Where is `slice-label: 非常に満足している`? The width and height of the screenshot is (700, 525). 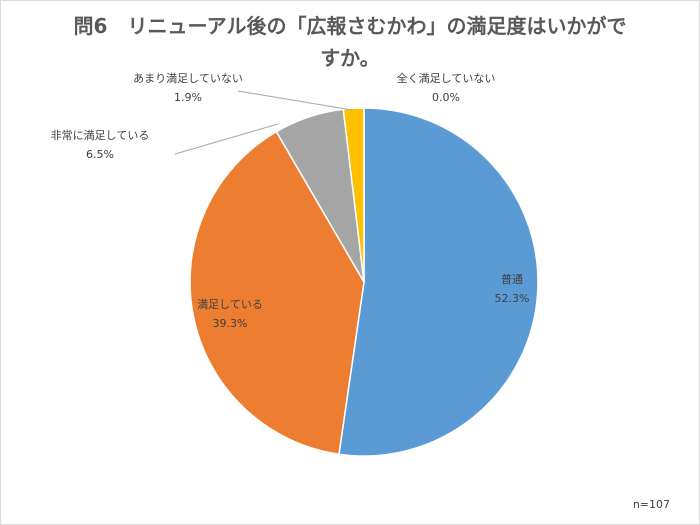
slice-label: 非常に満足している is located at coordinates (100, 135).